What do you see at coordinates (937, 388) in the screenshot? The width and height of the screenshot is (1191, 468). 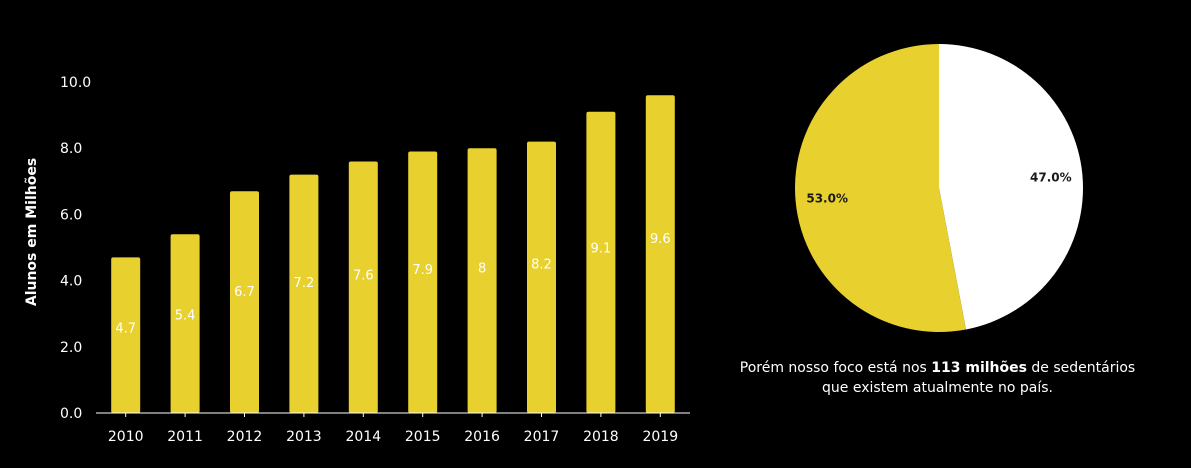 I see `caption-line-2: que existem atualmente no país.` at bounding box center [937, 388].